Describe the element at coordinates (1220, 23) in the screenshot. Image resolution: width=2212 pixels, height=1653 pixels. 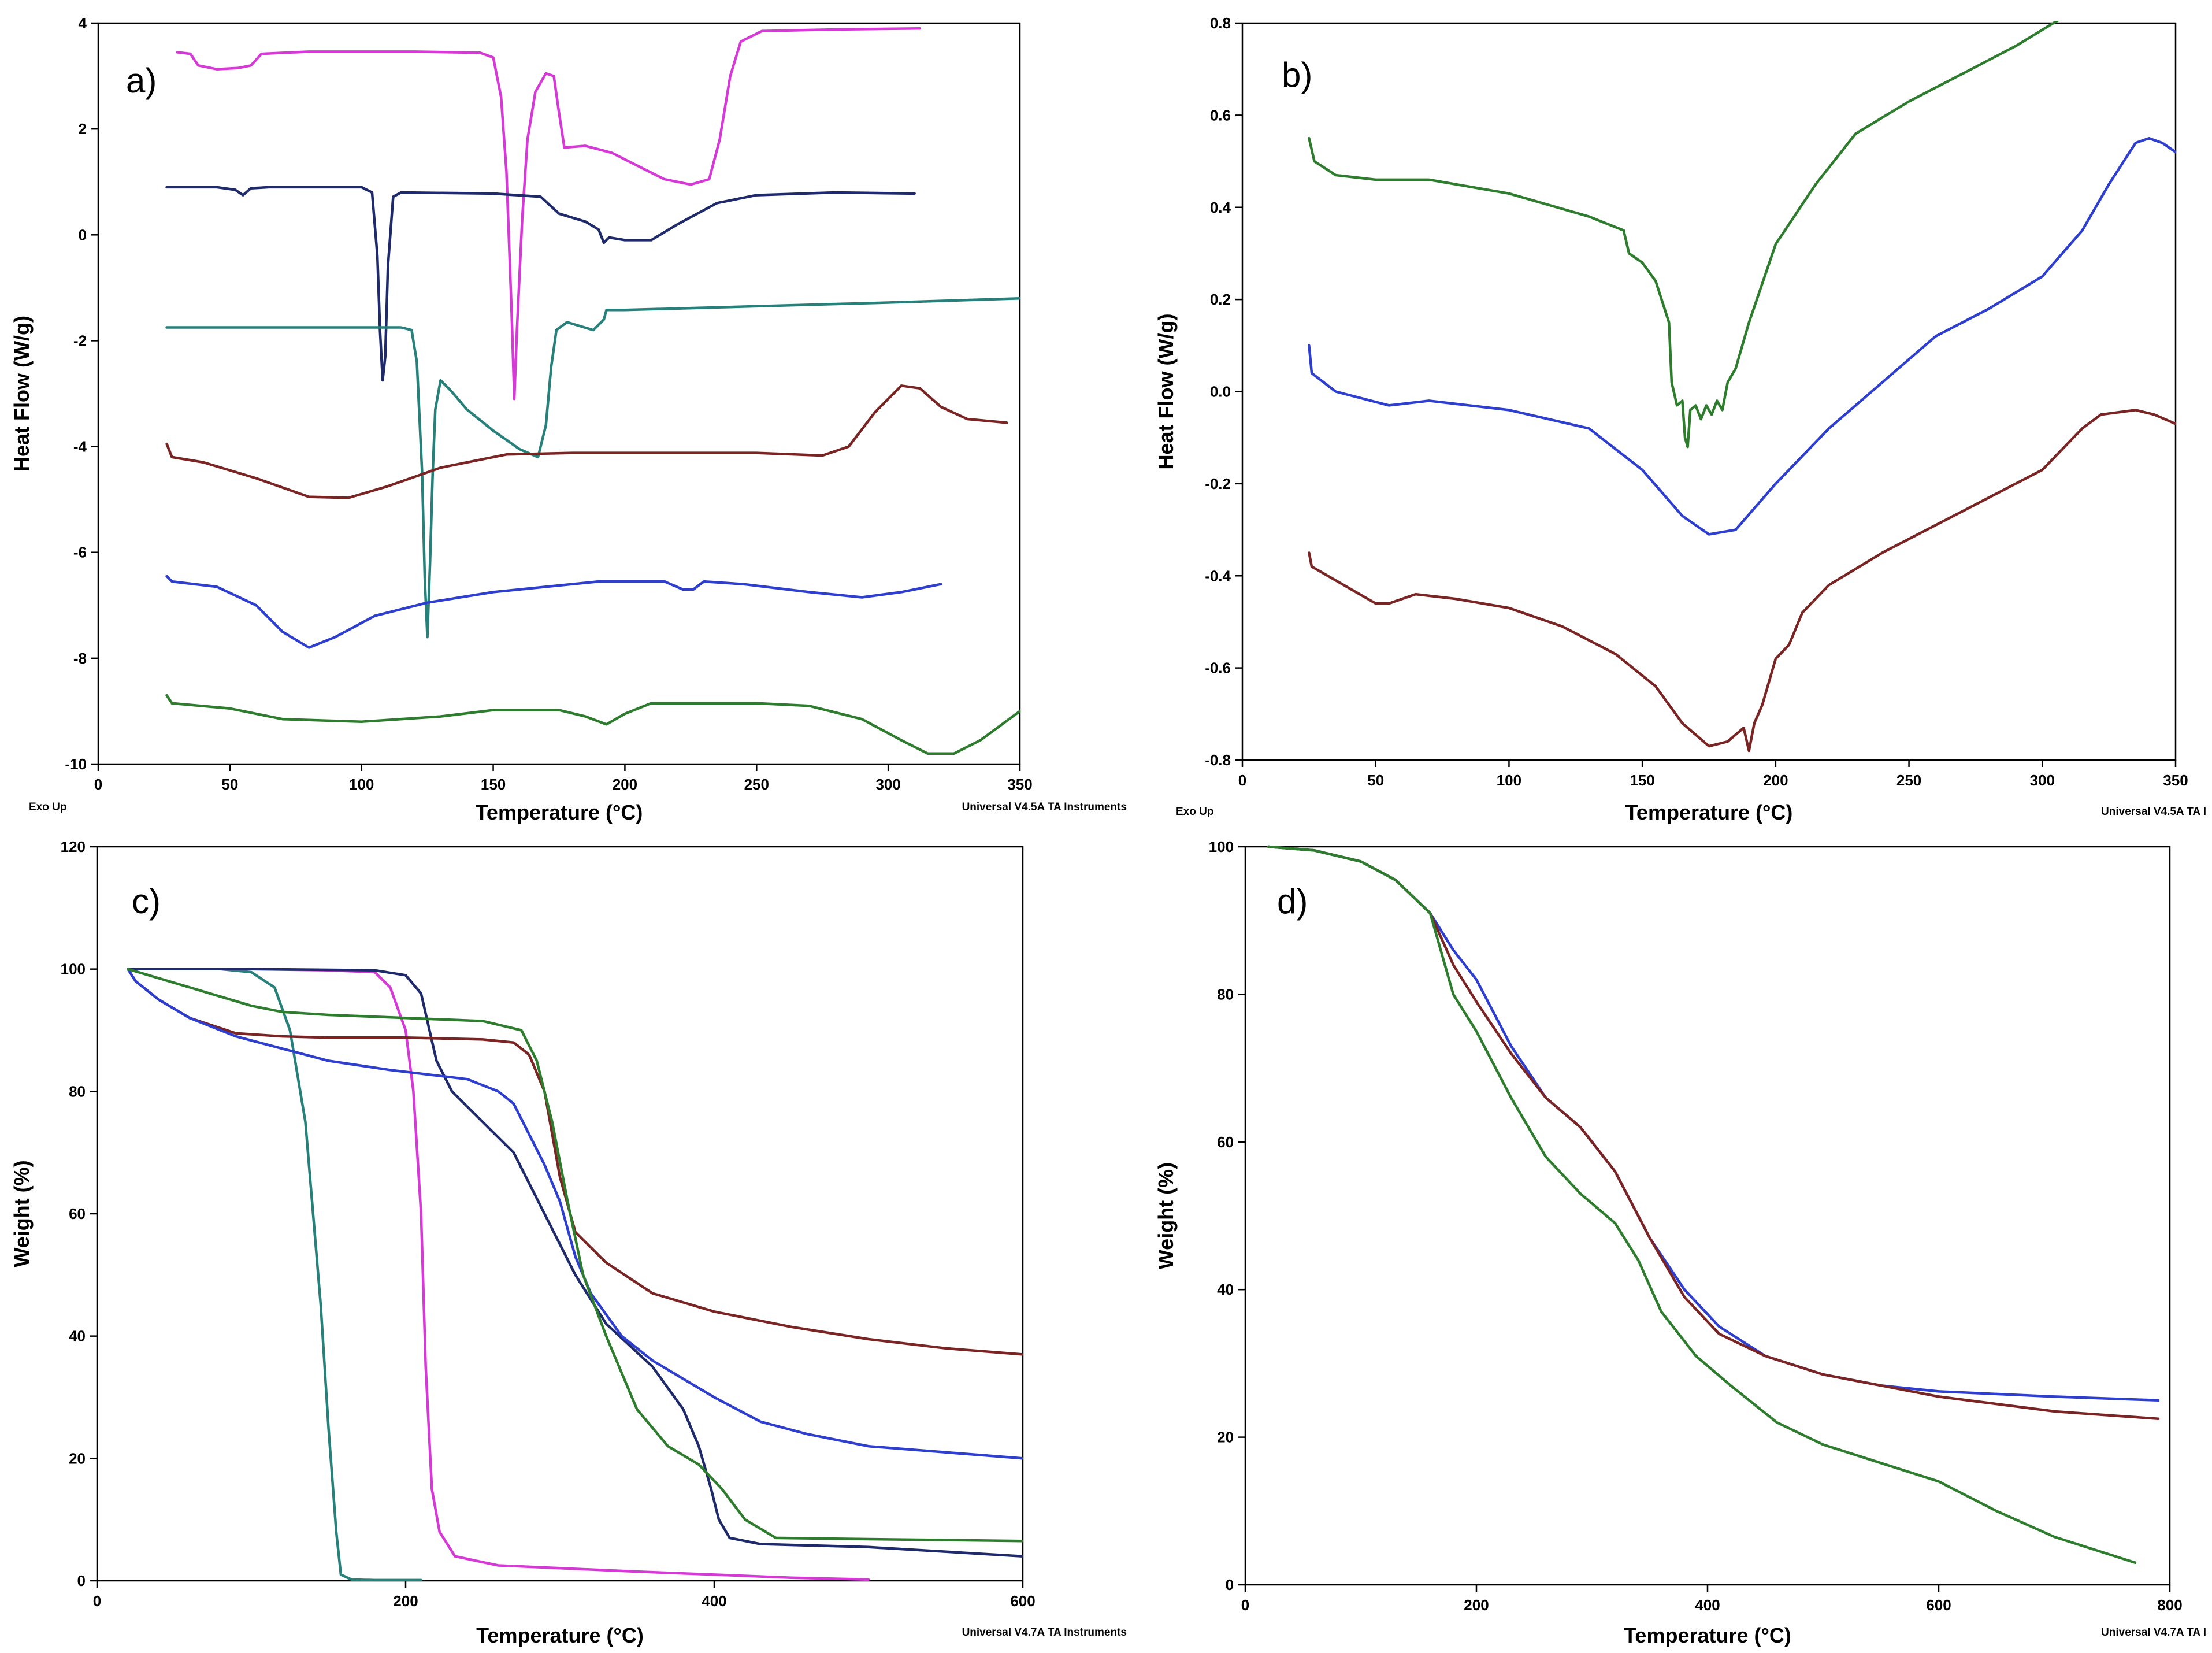
I see `y-tick-label: 0.8` at that location.